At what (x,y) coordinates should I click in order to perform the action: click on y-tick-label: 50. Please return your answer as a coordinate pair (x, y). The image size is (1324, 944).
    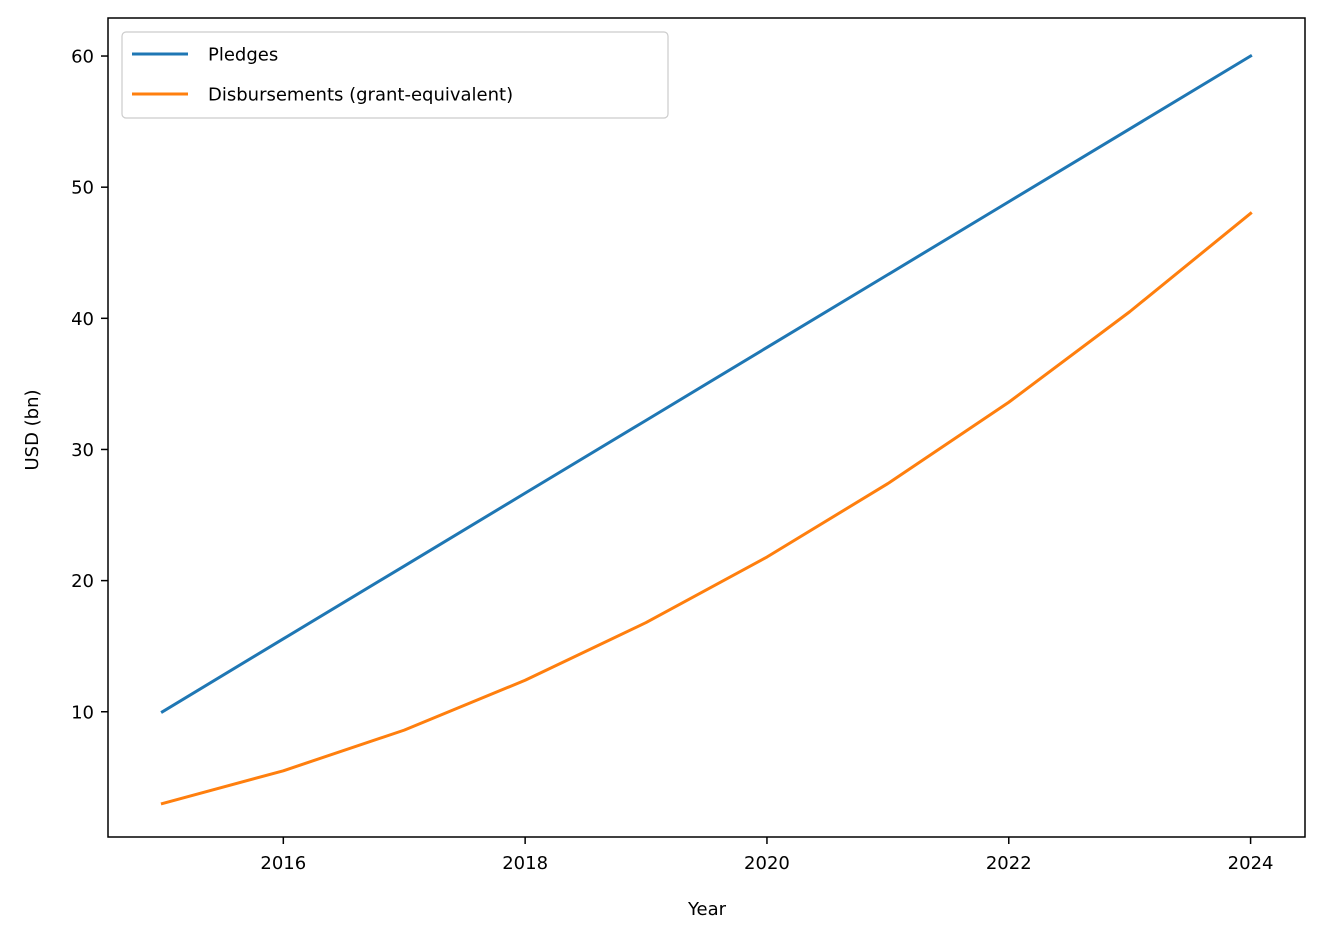
    Looking at the image, I should click on (82, 188).